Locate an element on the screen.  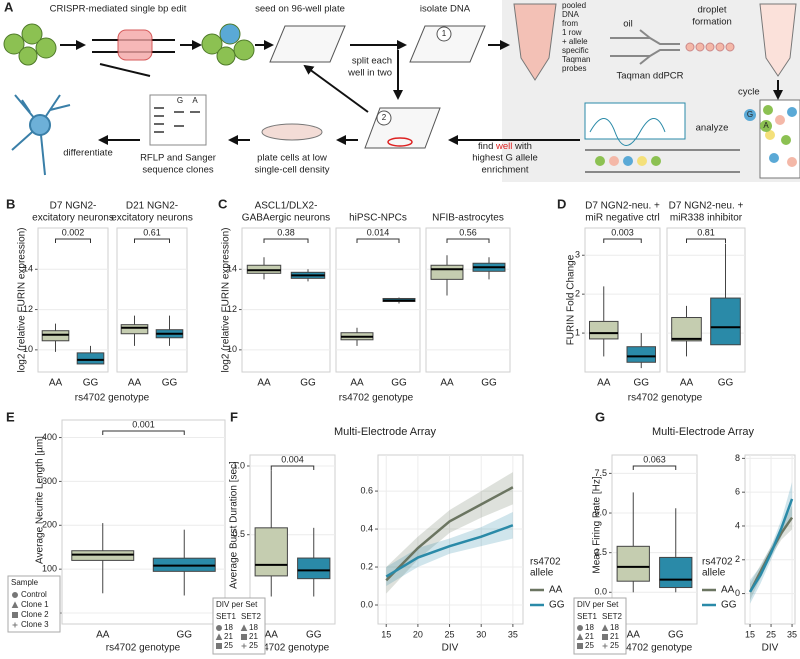
facet-title: D7 NGN2-neu. + is located at coordinates (706, 206).